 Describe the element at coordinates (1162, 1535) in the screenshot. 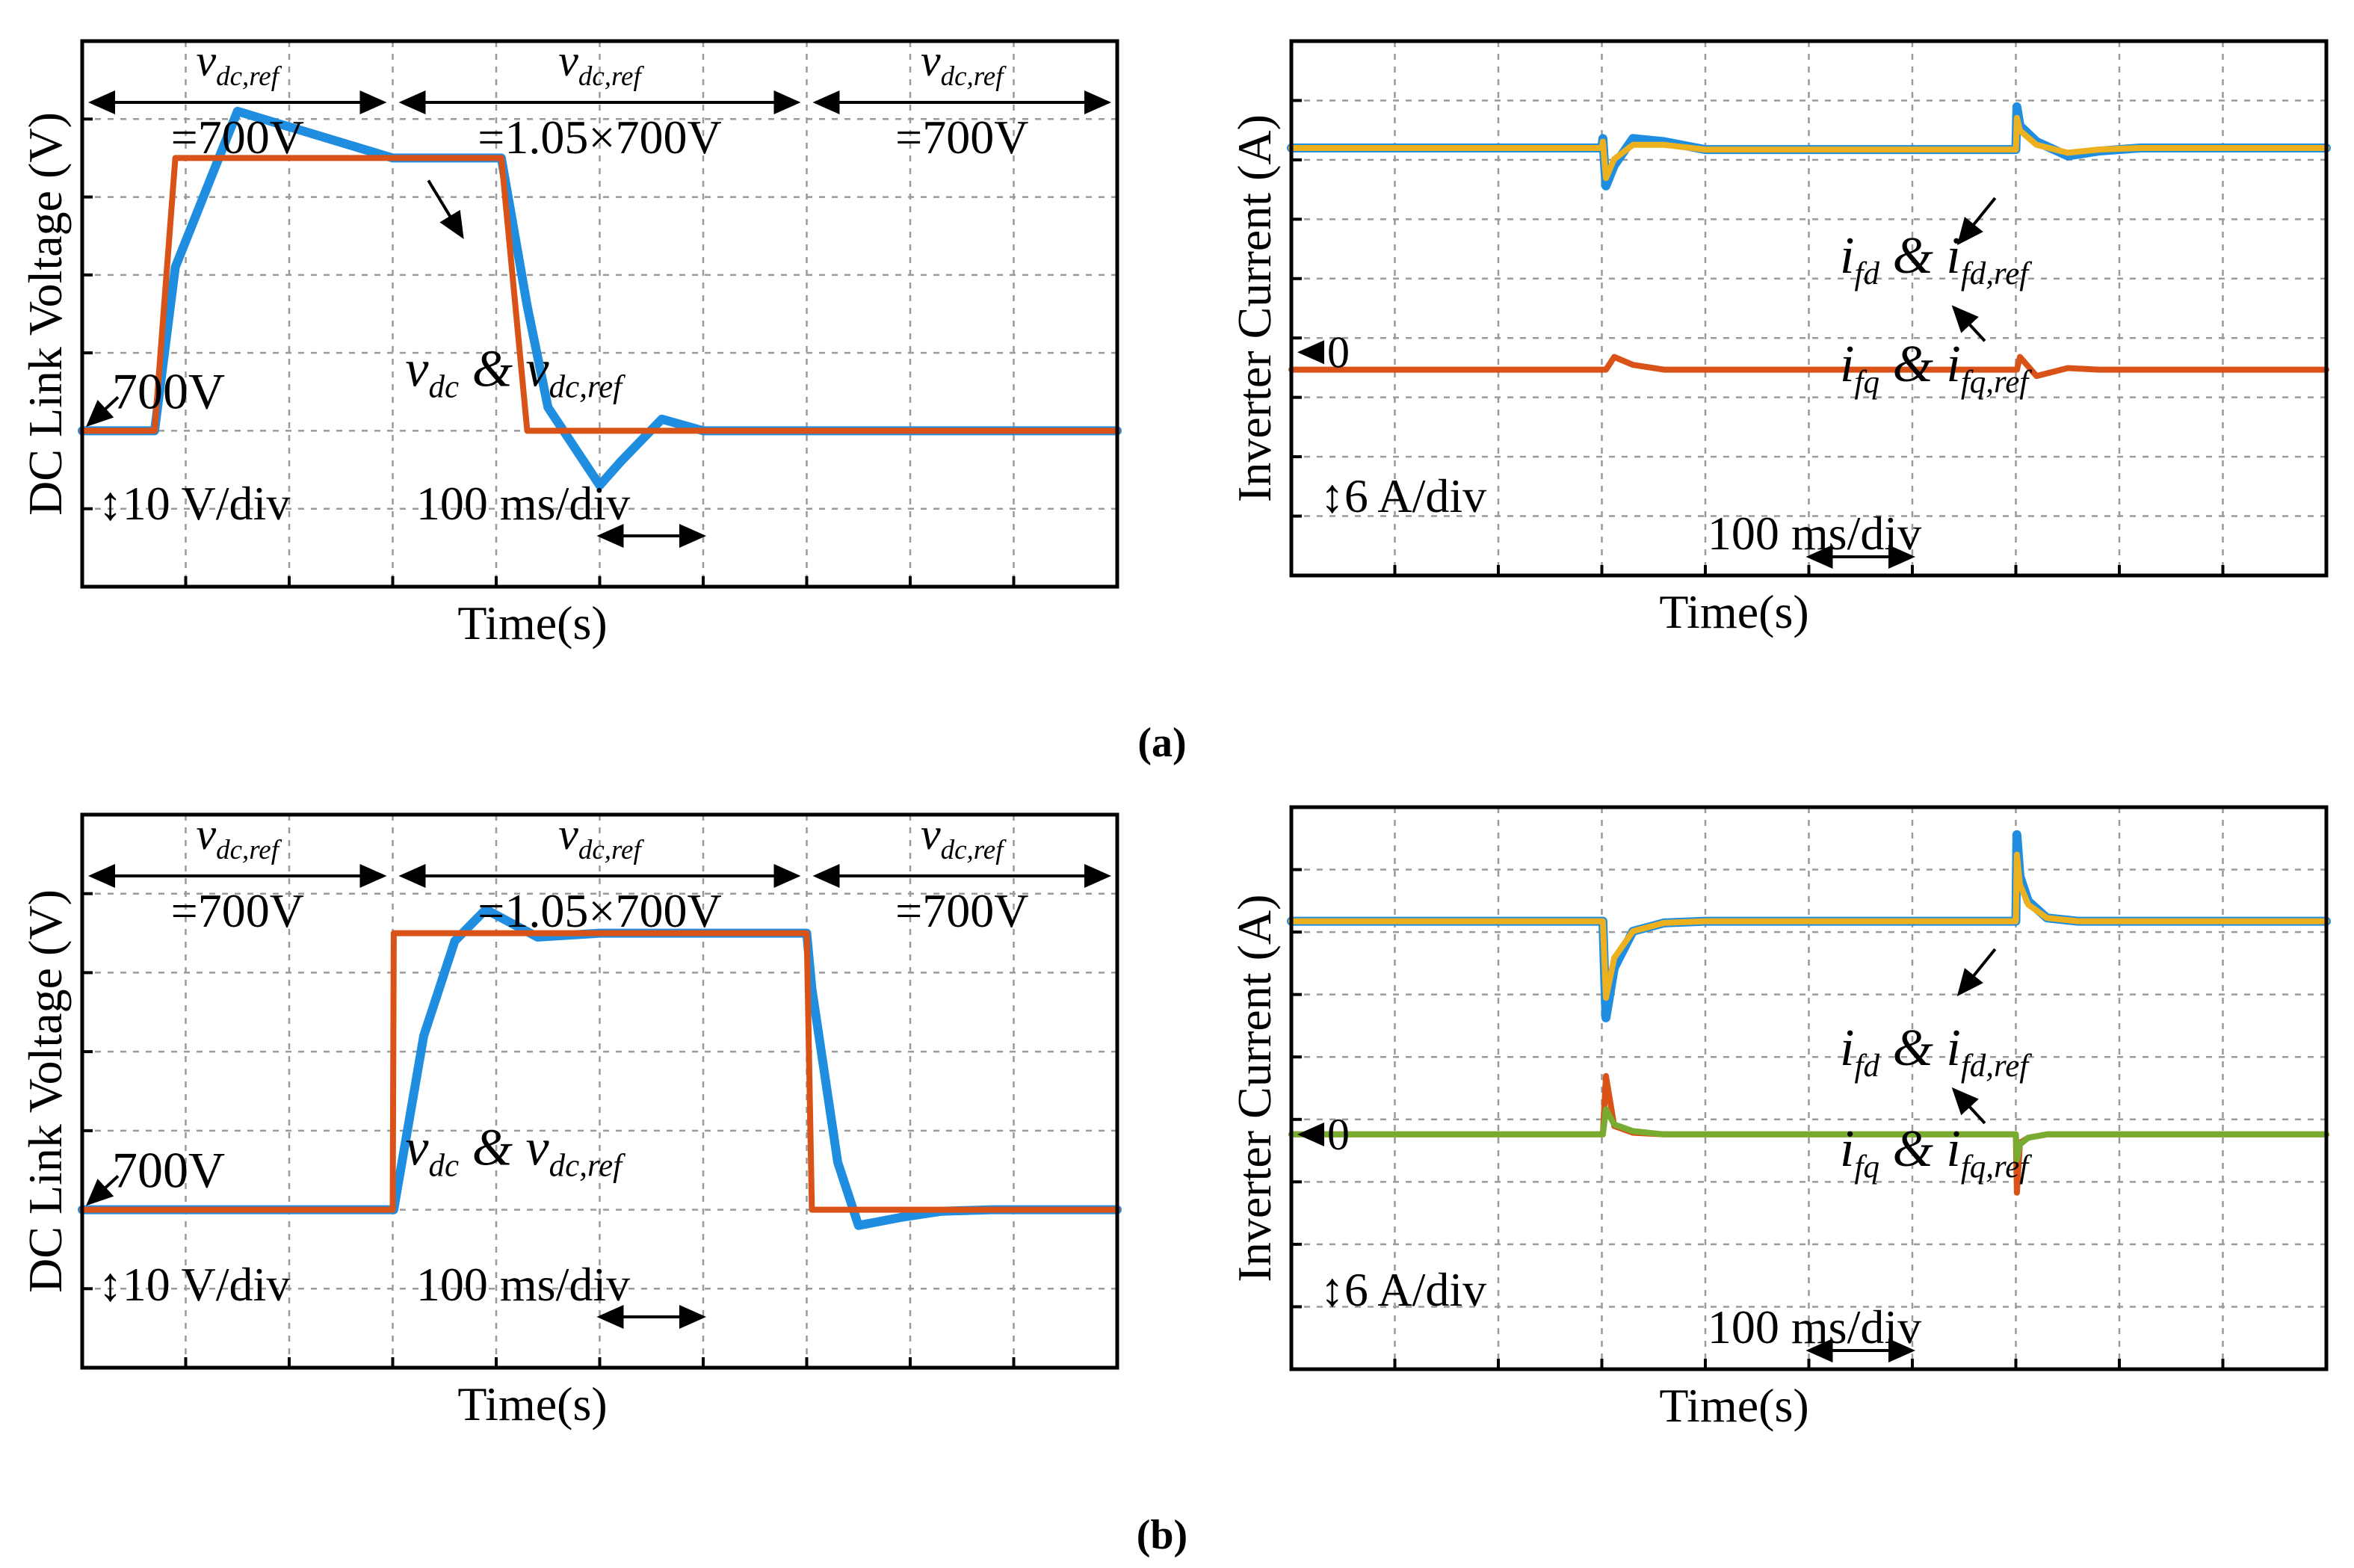

I see `panel-label-b: (b)` at that location.